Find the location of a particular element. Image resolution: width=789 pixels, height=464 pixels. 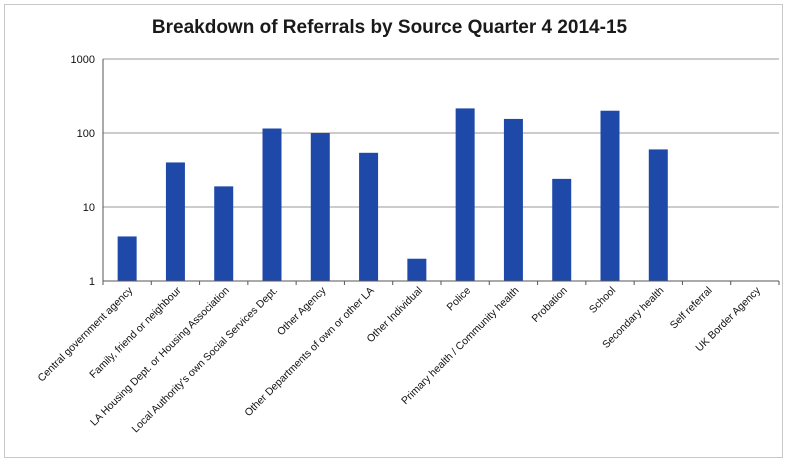

x-category-label: Probation is located at coordinates (550, 305).